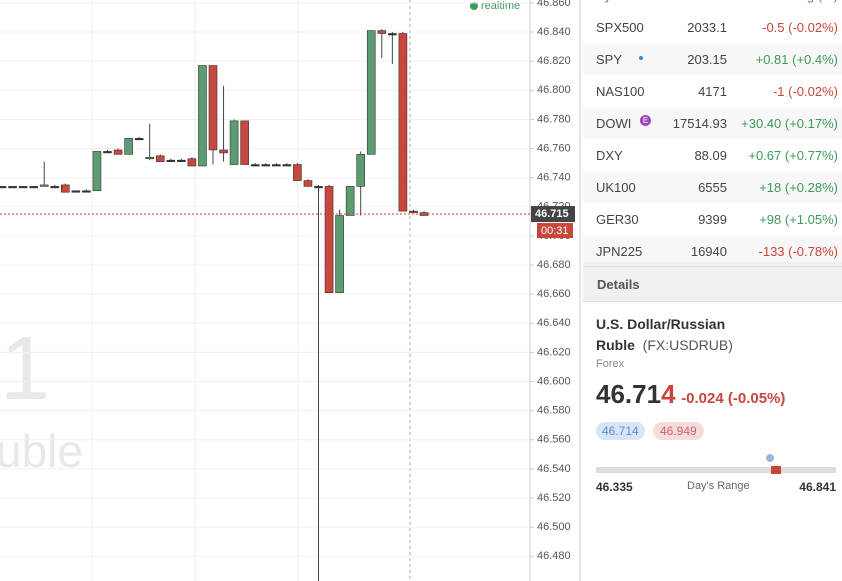  Describe the element at coordinates (712, 5) in the screenshot. I see `watchlist-header: Symbol Last Chng (%)` at that location.